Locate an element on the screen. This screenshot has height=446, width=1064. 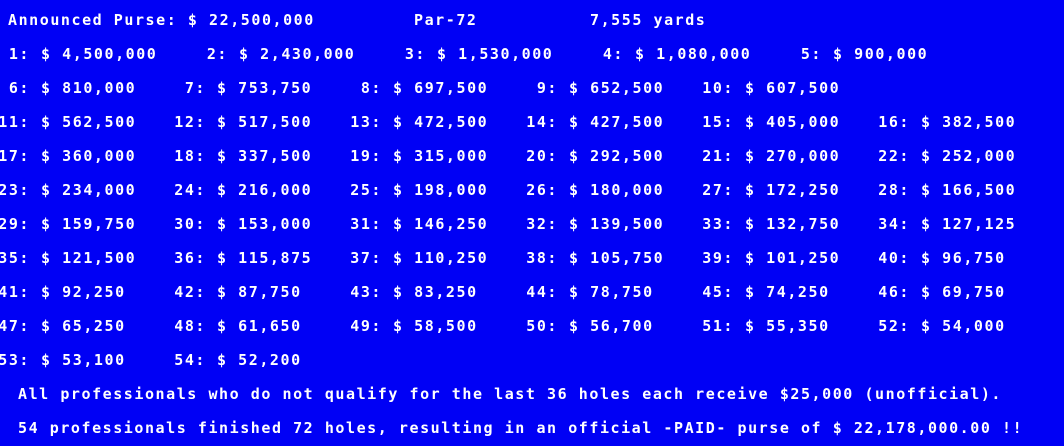
finish-position: 7: is located at coordinates (195, 88).